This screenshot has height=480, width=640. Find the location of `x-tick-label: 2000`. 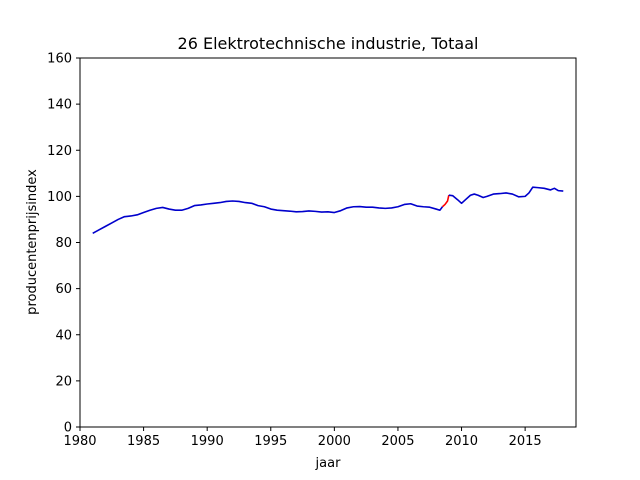

x-tick-label: 2000 is located at coordinates (334, 441).